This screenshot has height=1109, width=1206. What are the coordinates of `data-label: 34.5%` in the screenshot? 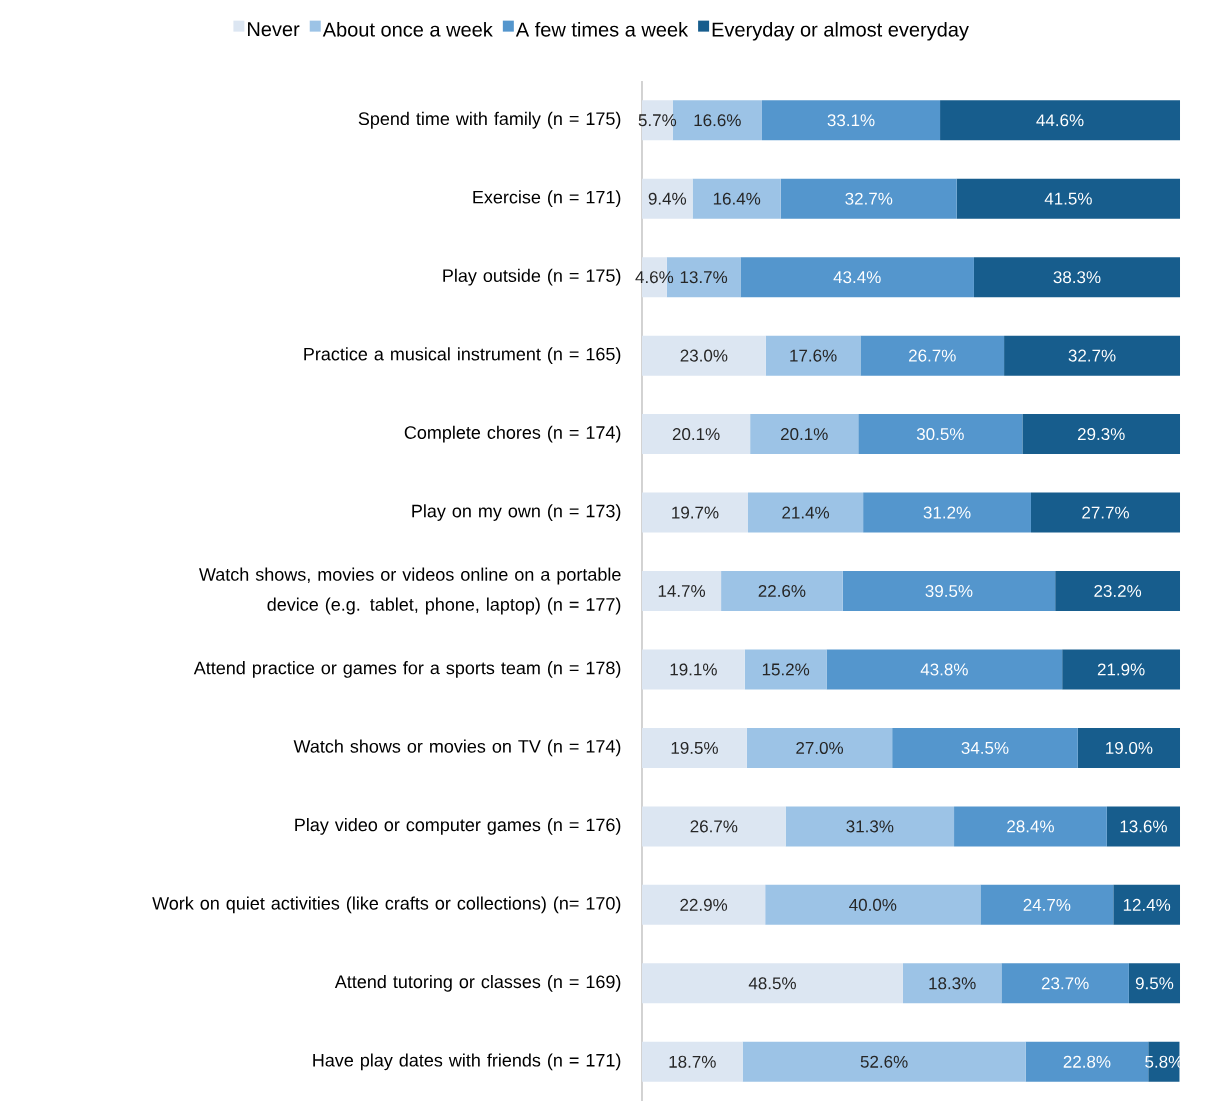 It's located at (985, 747).